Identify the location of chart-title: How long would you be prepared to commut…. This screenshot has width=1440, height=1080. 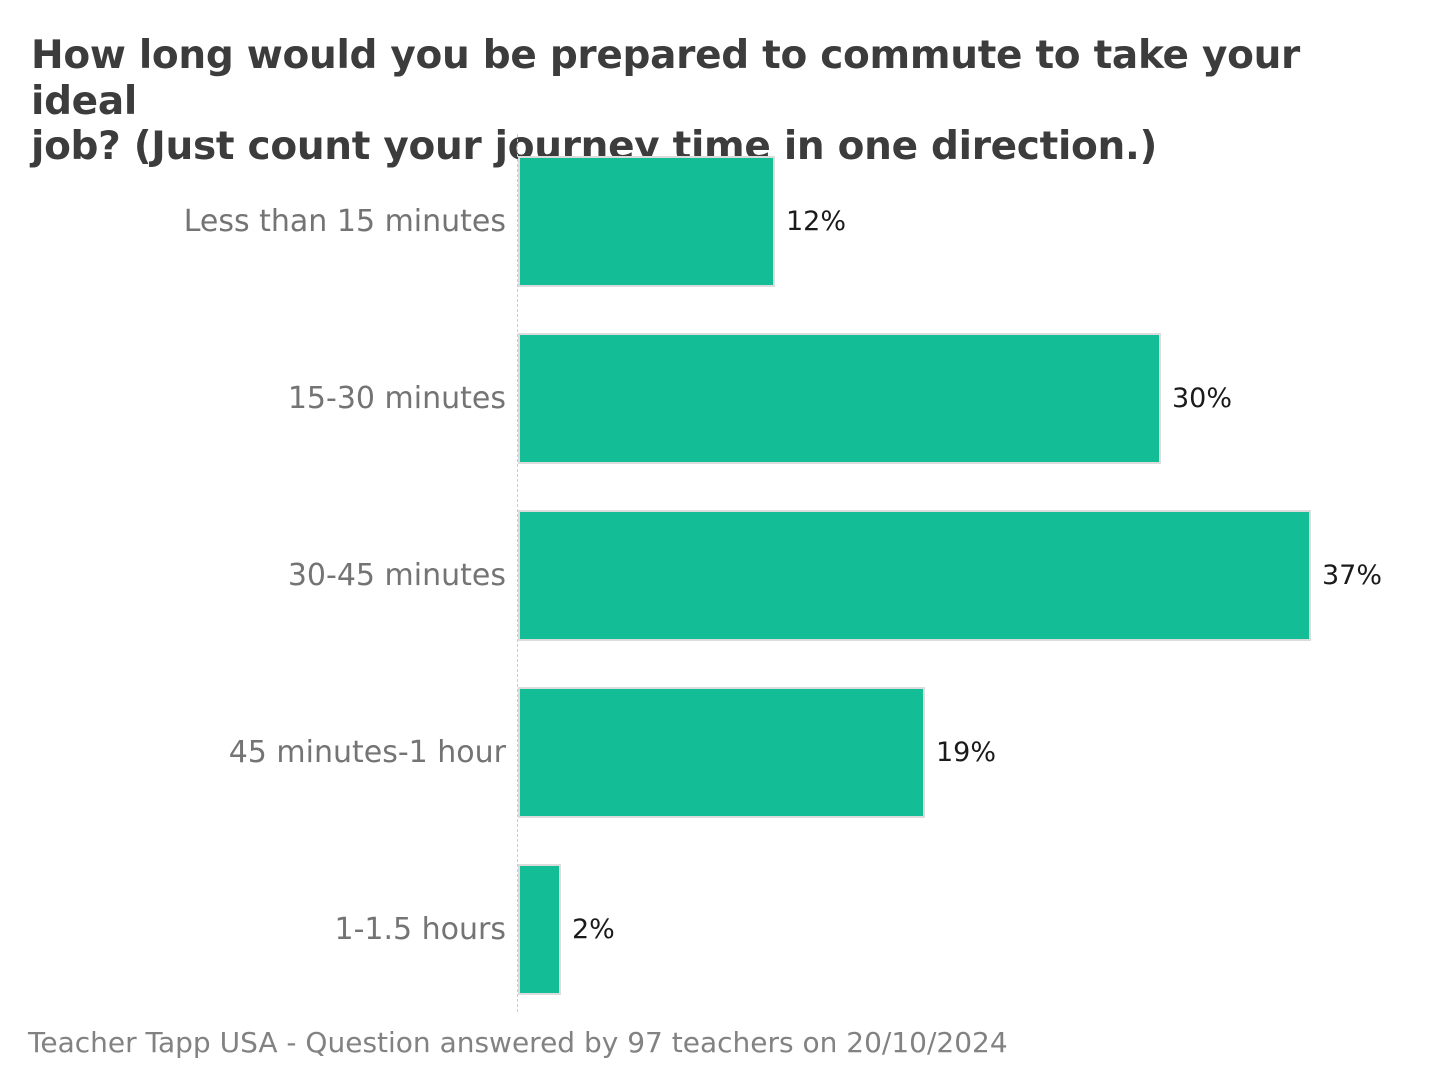
(665, 101).